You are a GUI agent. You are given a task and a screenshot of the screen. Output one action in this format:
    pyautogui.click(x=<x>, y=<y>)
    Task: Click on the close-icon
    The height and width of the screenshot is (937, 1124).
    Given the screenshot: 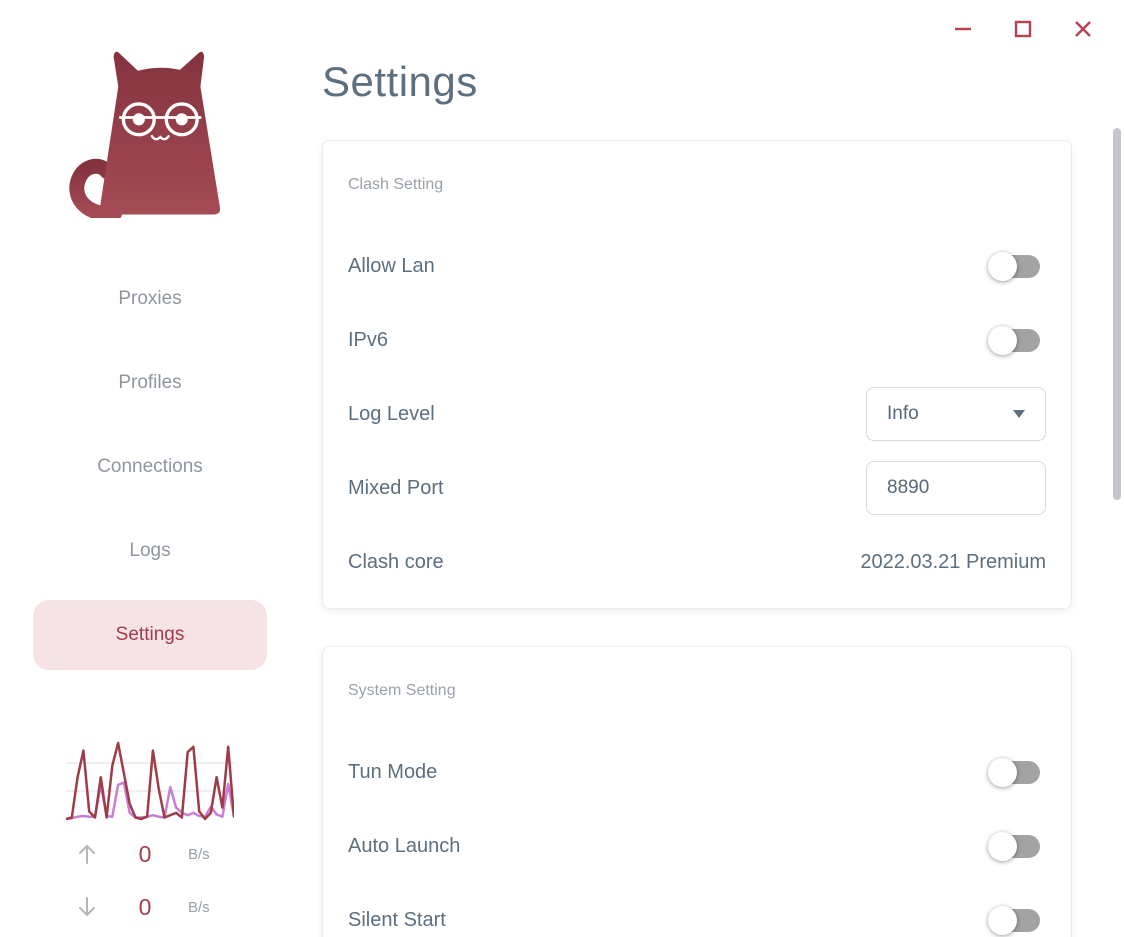 What is the action you would take?
    pyautogui.click(x=1083, y=29)
    